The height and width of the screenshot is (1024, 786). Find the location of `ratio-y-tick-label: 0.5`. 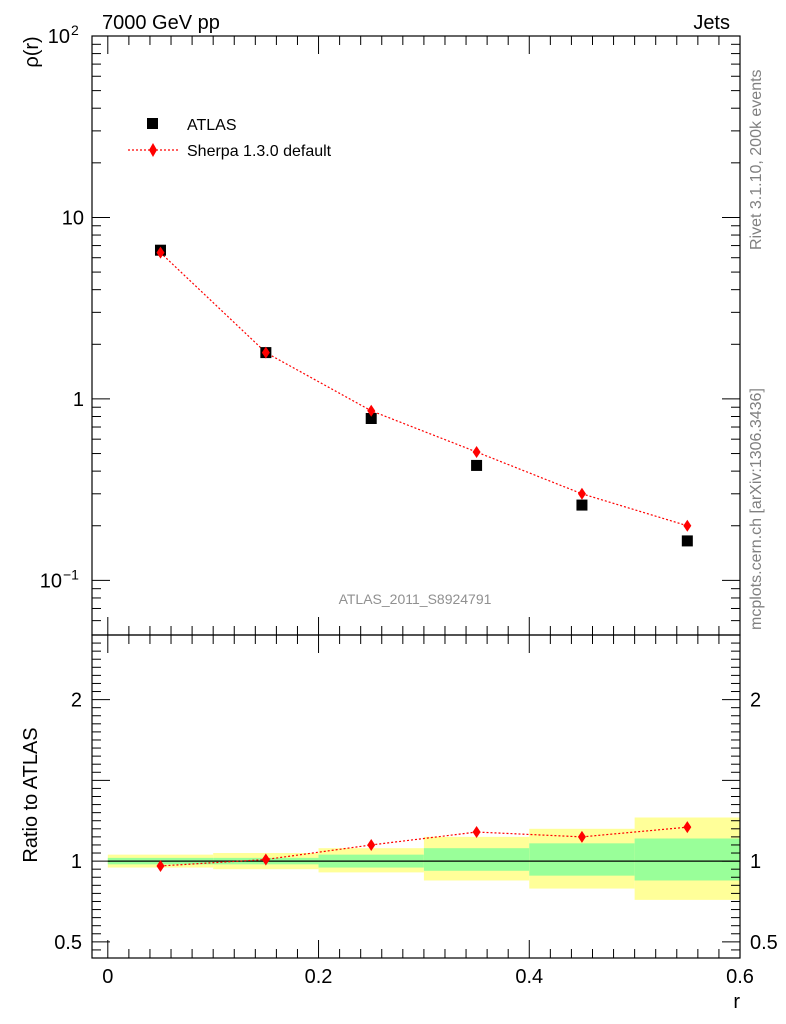

ratio-y-tick-label: 0.5 is located at coordinates (68, 943).